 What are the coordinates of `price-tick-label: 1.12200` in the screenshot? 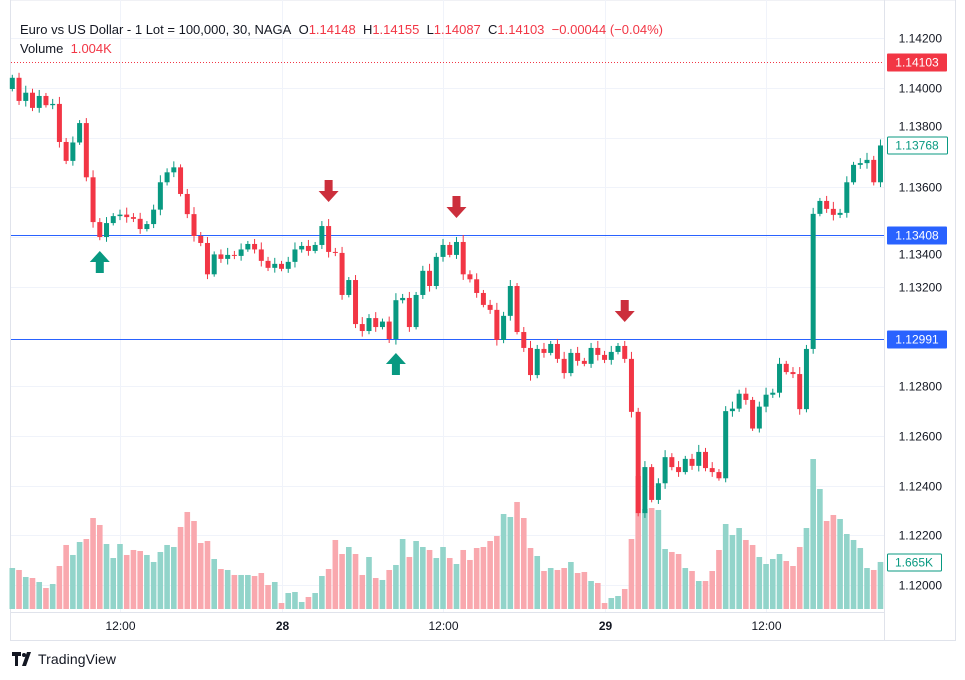 It's located at (921, 536).